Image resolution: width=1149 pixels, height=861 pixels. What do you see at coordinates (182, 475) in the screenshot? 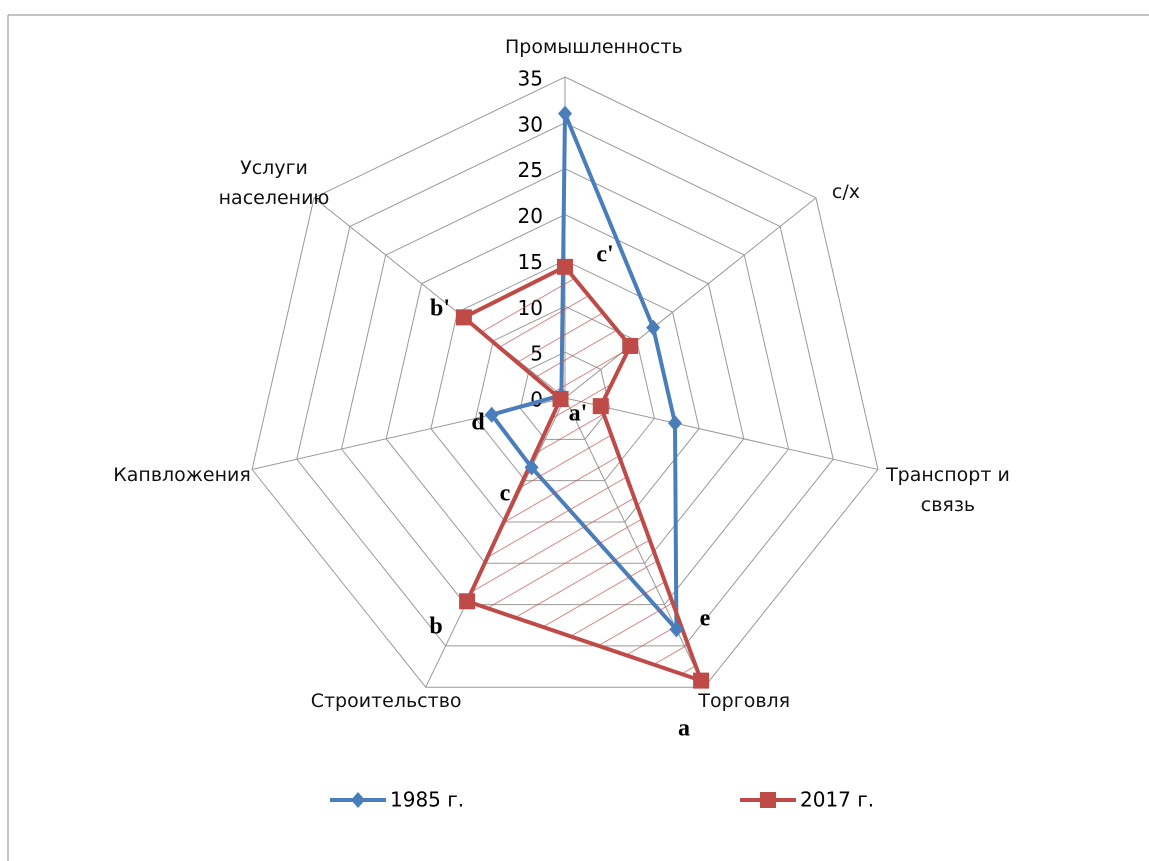
I see `category-label: Капвложения` at bounding box center [182, 475].